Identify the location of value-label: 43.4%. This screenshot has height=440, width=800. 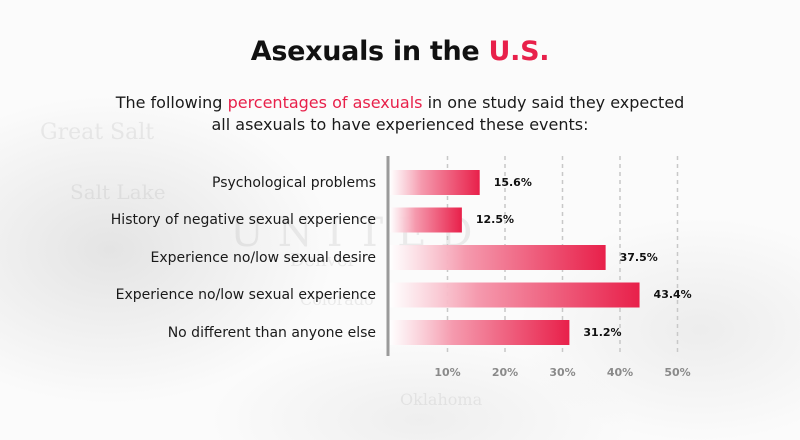
(672, 294).